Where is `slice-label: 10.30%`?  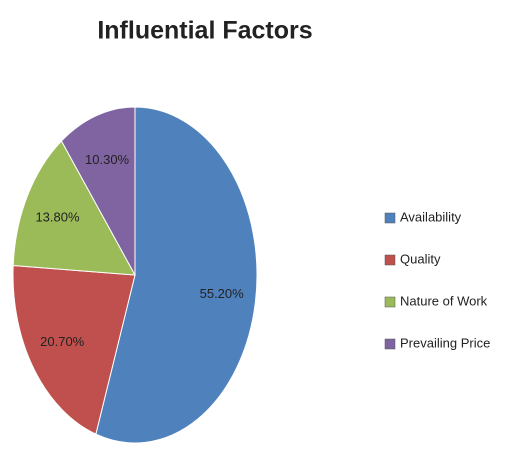
slice-label: 10.30% is located at coordinates (107, 159).